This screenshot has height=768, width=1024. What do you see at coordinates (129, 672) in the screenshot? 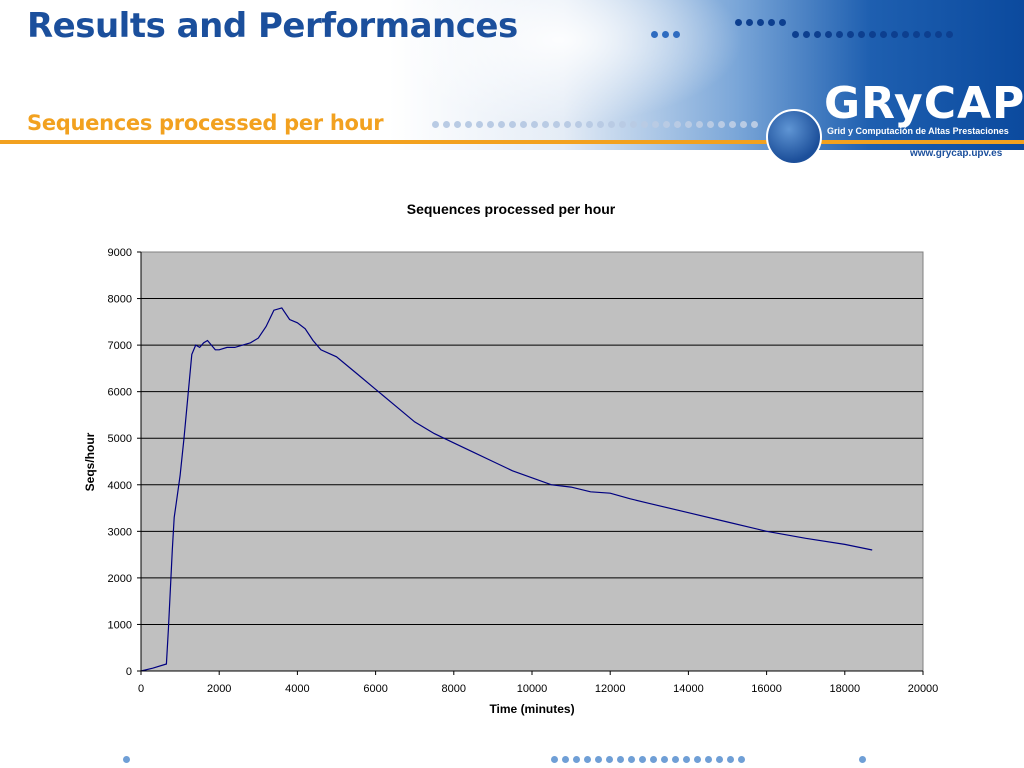
I see `y-tick-label: 0` at bounding box center [129, 672].